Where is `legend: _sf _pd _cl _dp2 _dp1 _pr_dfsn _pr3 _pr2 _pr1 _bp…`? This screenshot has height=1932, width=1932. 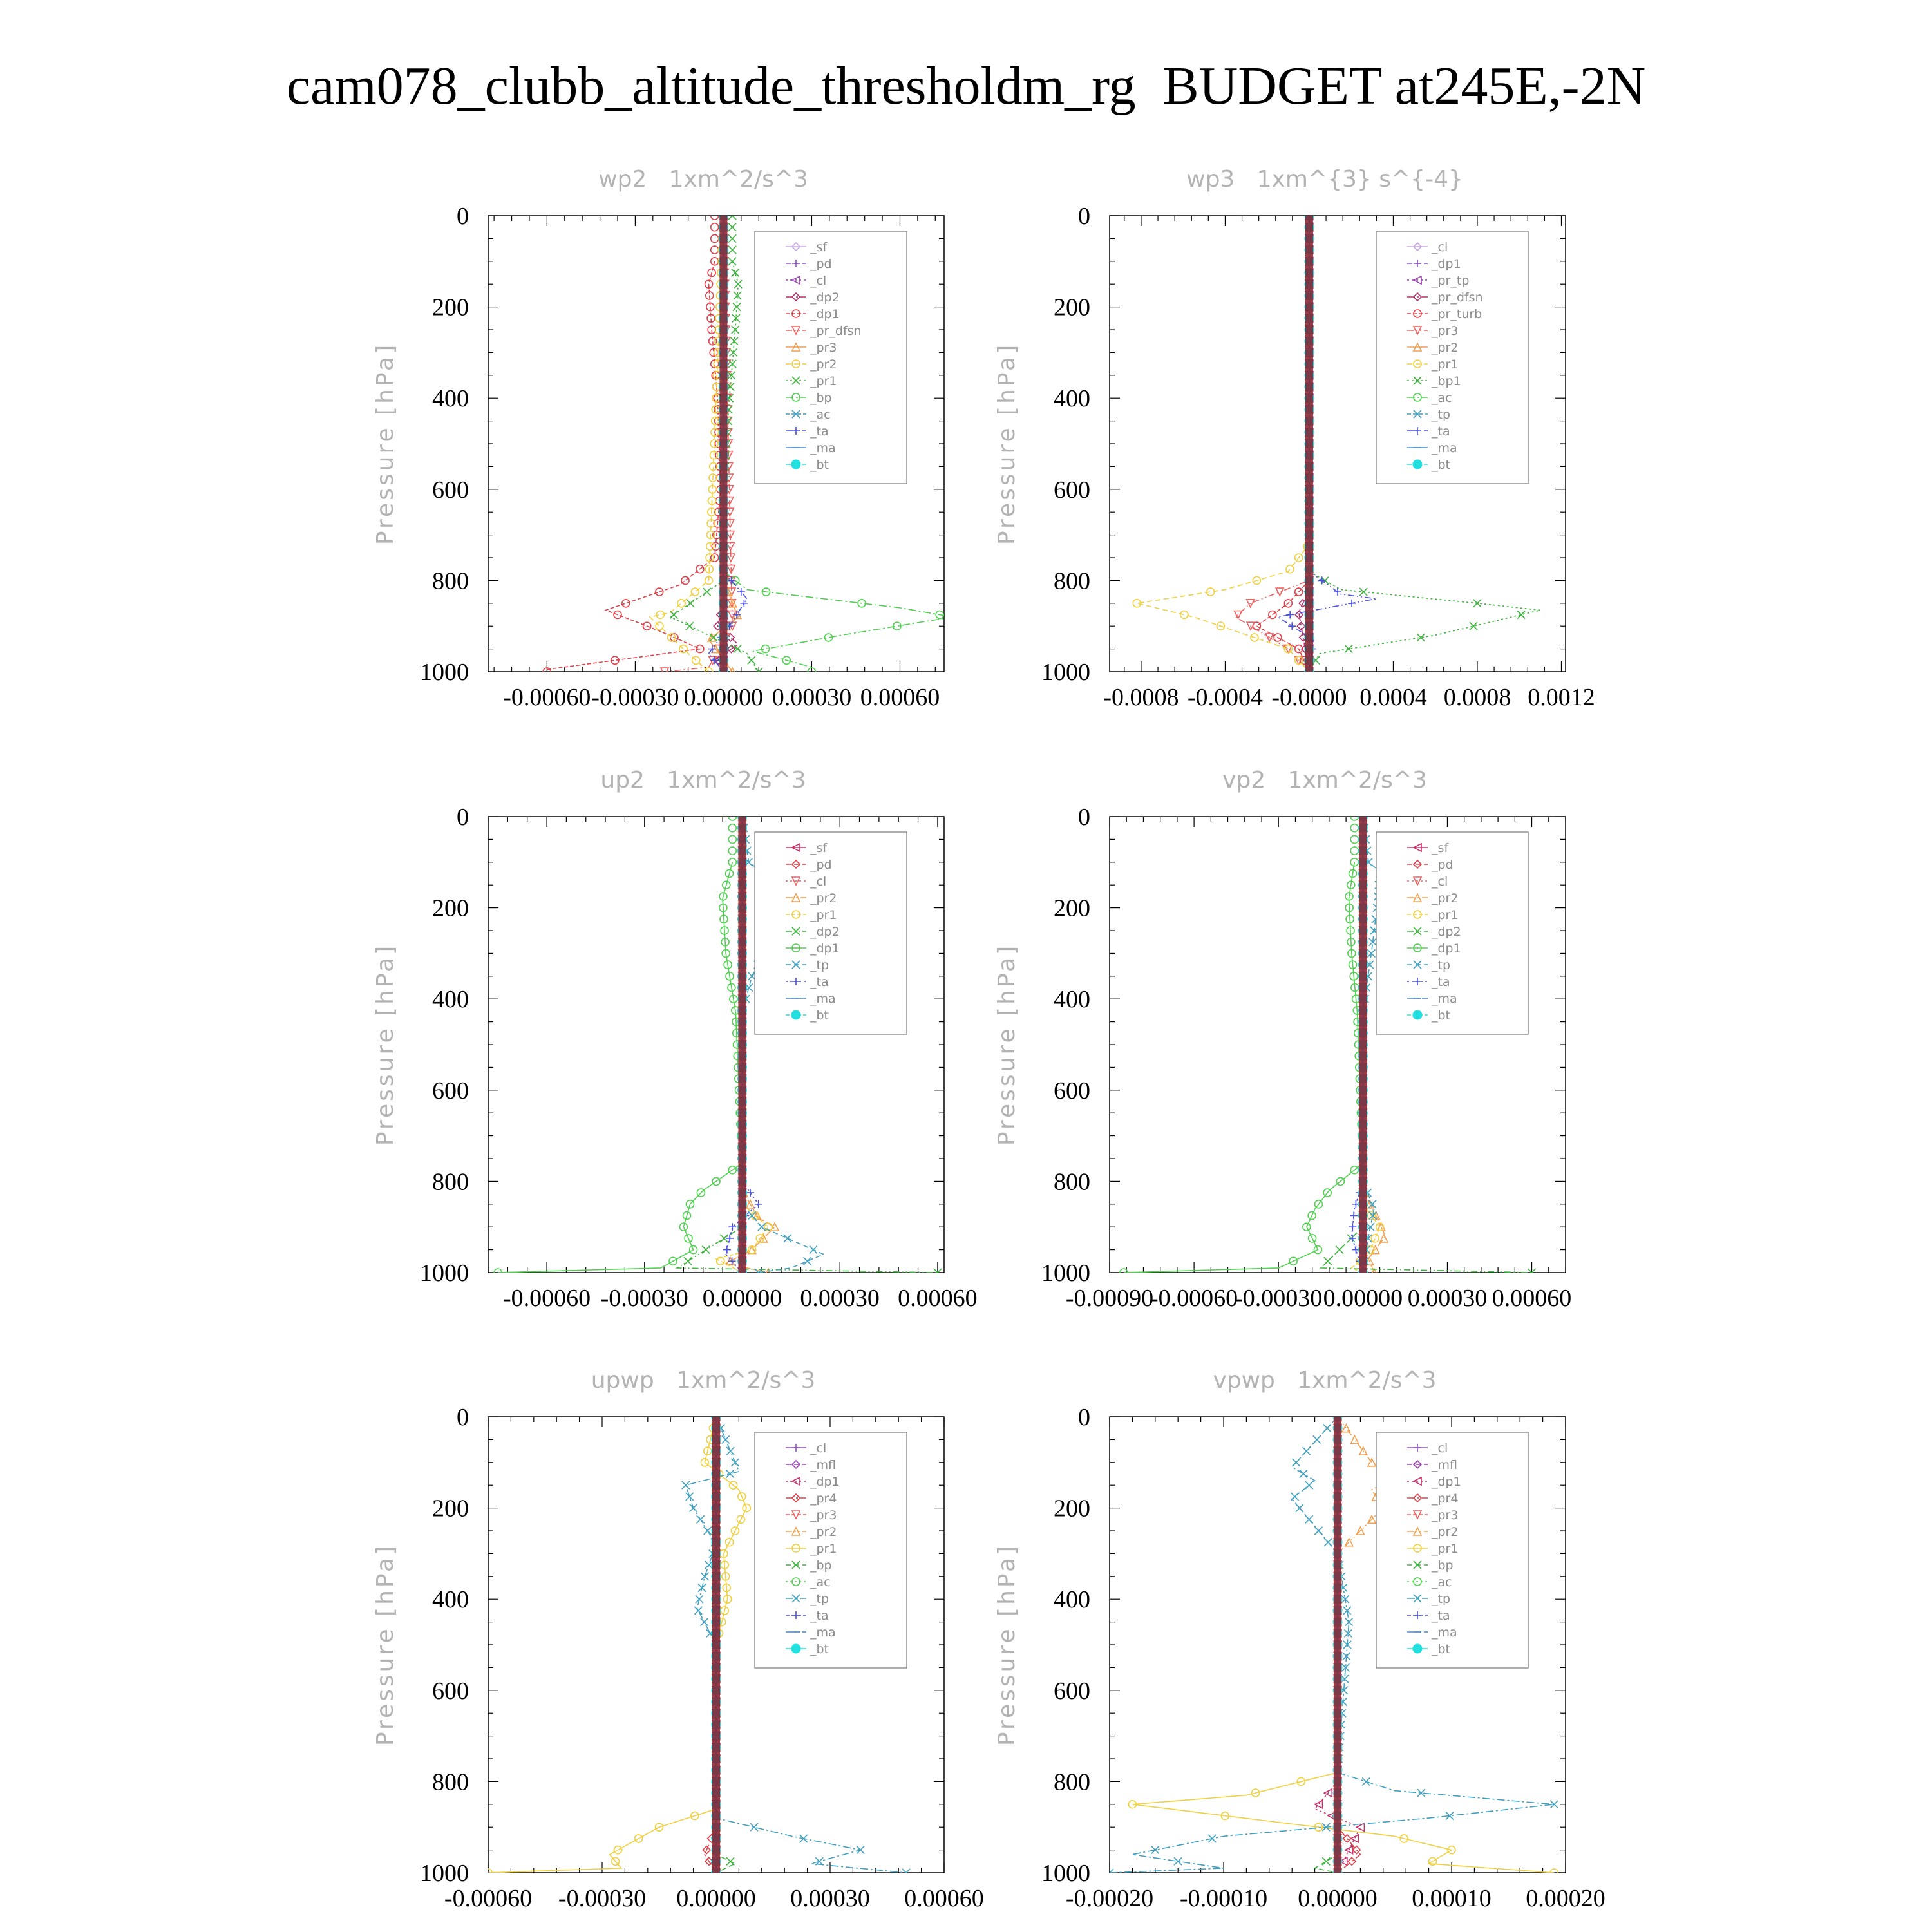 legend: _sf _pd _cl _dp2 _dp1 _pr_dfsn _pr3 _pr2 _pr1 _bp… is located at coordinates (830, 357).